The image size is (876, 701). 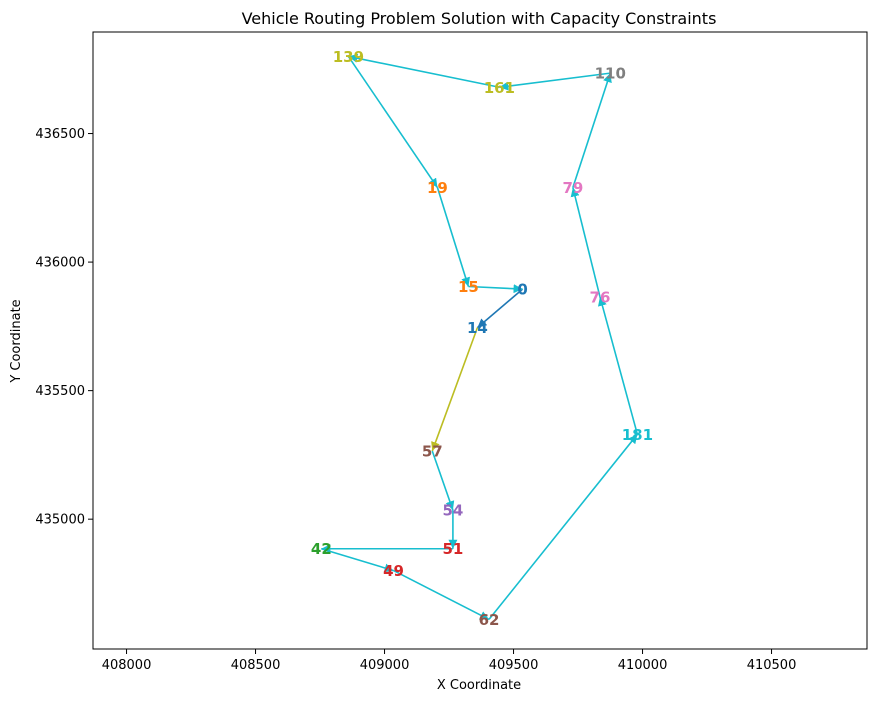 I want to click on node-label-181: 181, so click(x=637, y=435).